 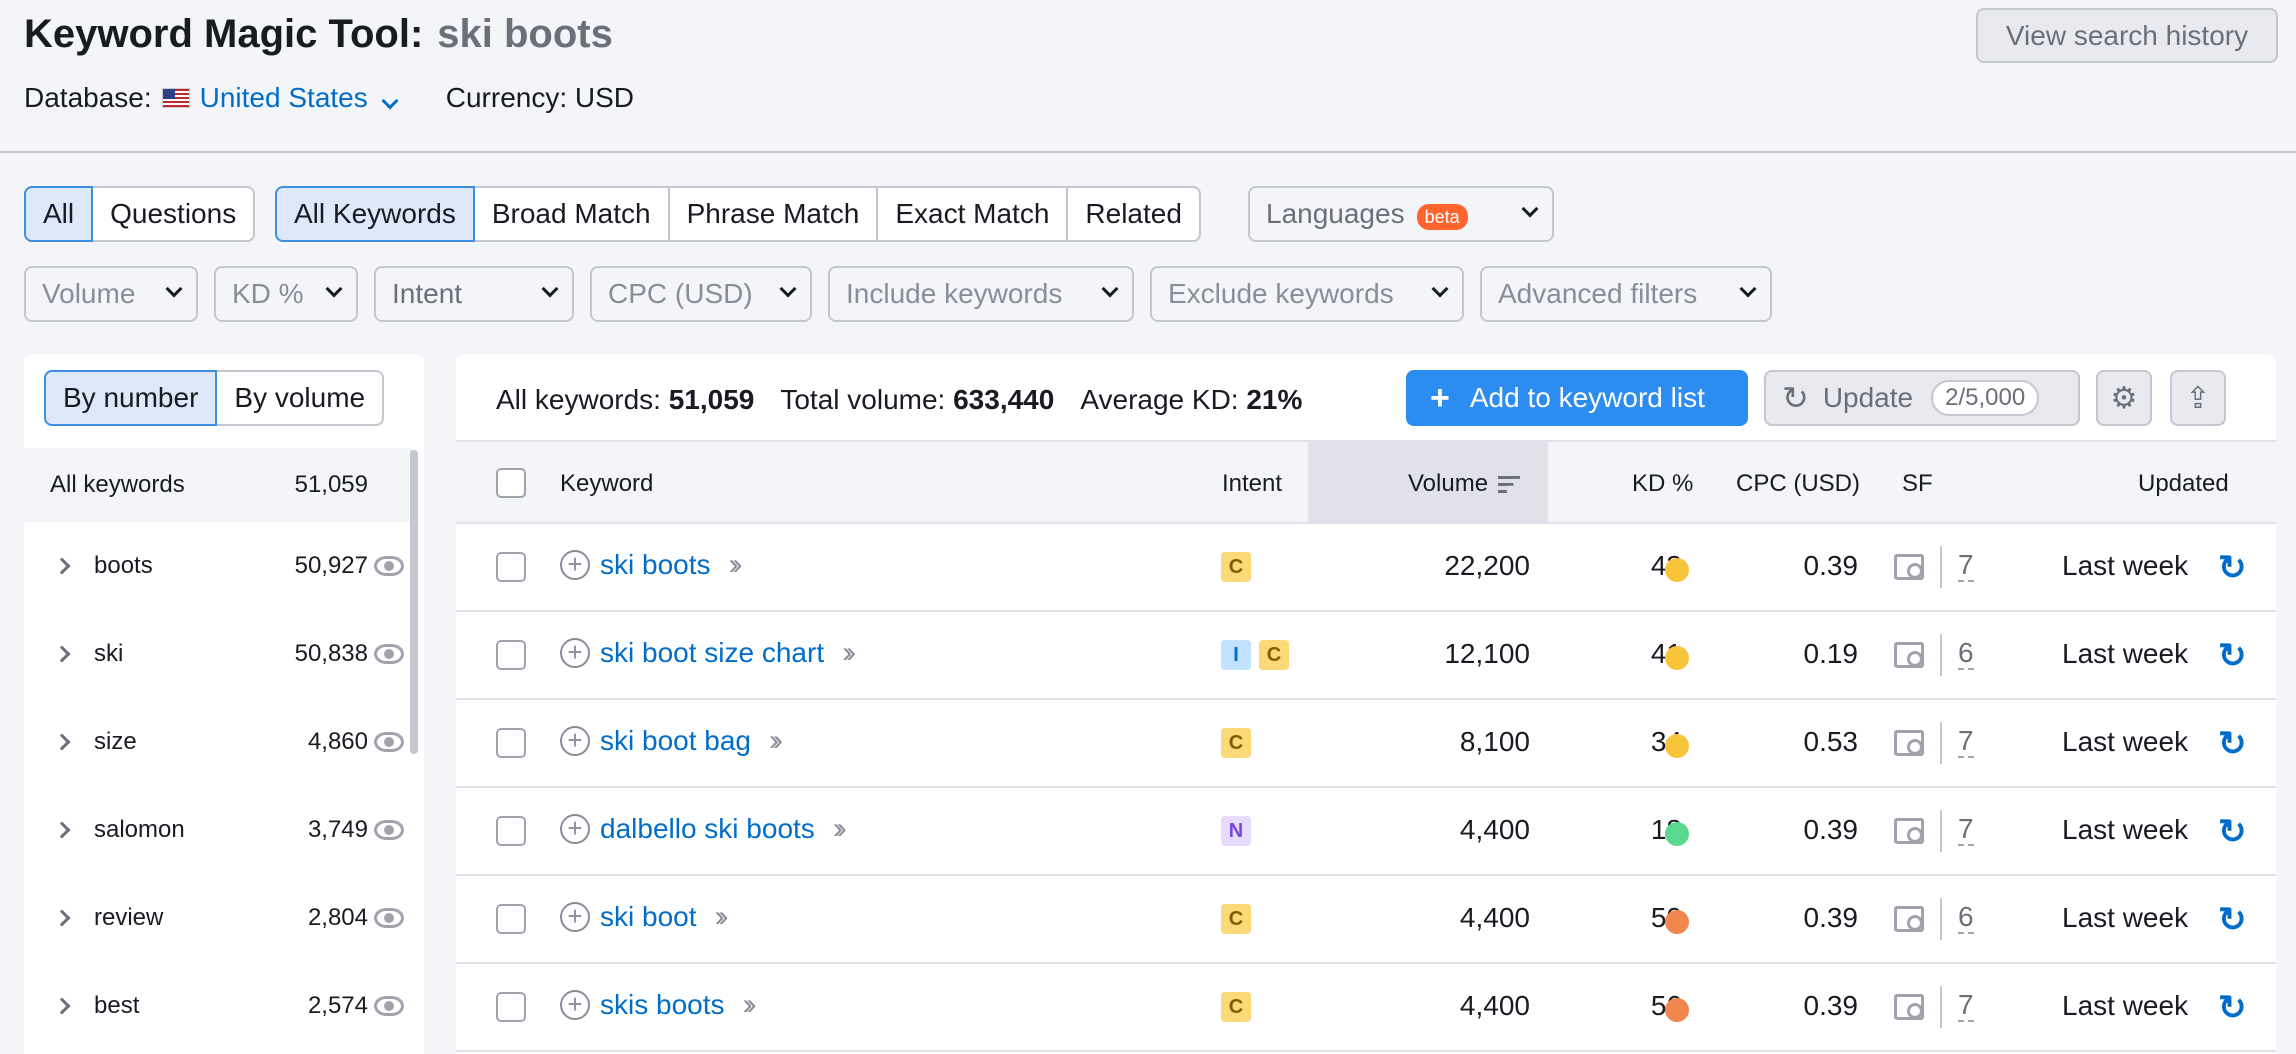 What do you see at coordinates (511, 483) in the screenshot?
I see `select-all-checkbox` at bounding box center [511, 483].